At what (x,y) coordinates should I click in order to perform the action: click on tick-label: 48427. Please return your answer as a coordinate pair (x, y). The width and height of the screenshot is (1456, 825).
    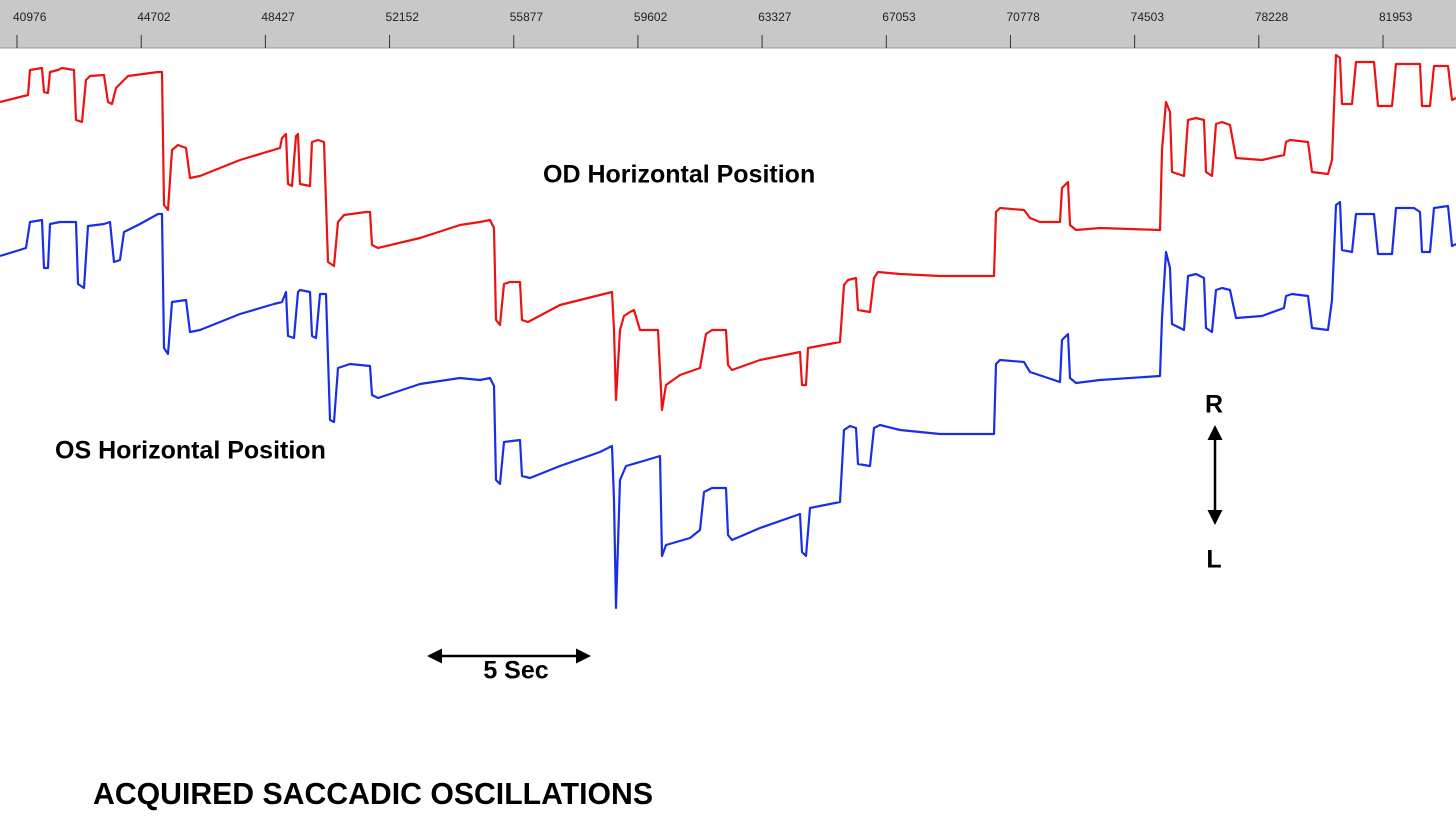
    Looking at the image, I should click on (278, 17).